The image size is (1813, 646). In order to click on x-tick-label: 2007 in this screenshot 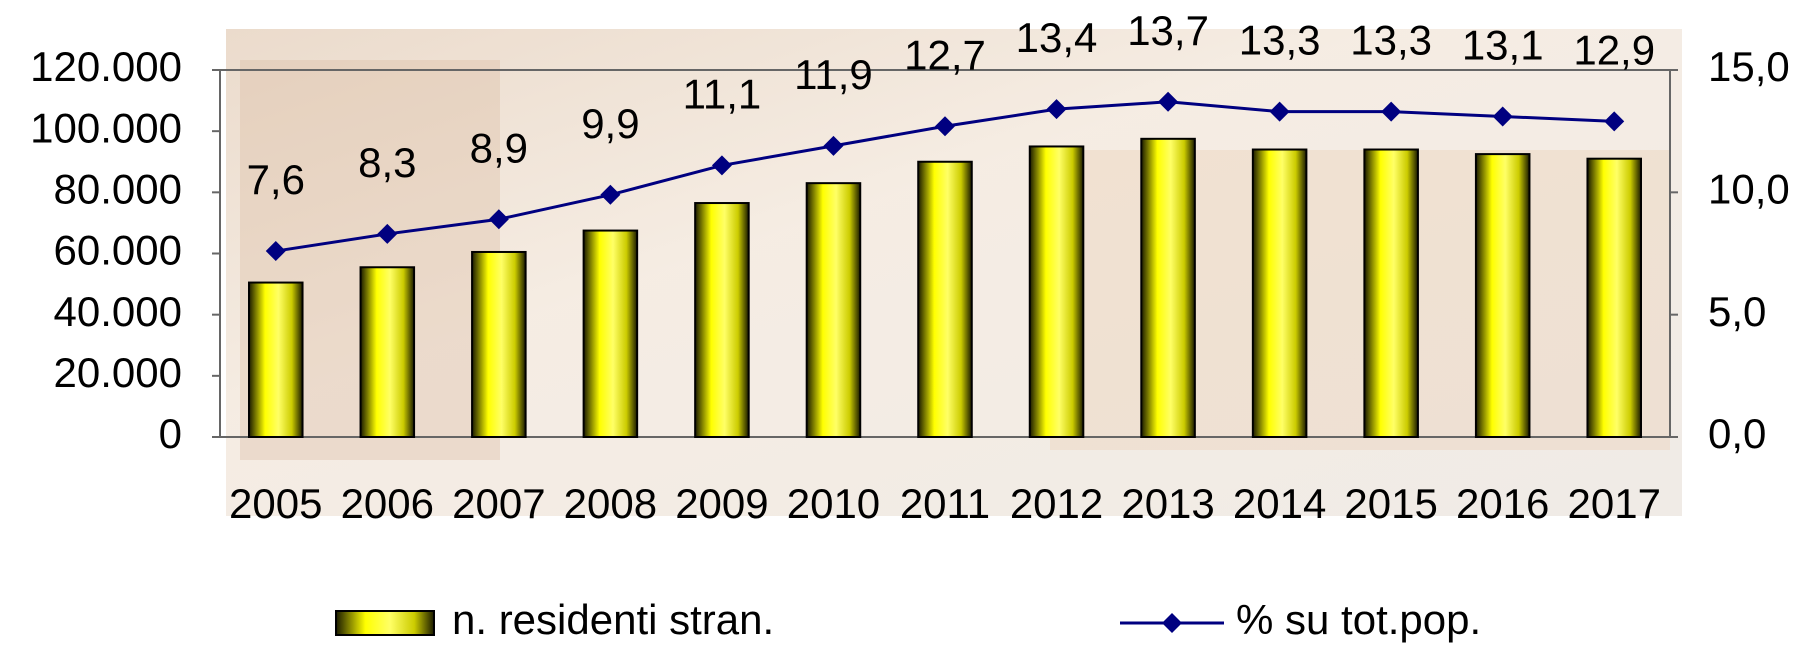, I will do `click(498, 503)`.